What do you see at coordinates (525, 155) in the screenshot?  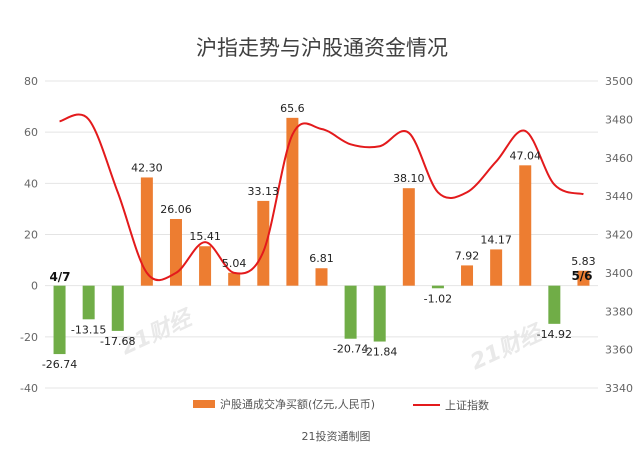 I see `bar-data-label: 47.04` at bounding box center [525, 155].